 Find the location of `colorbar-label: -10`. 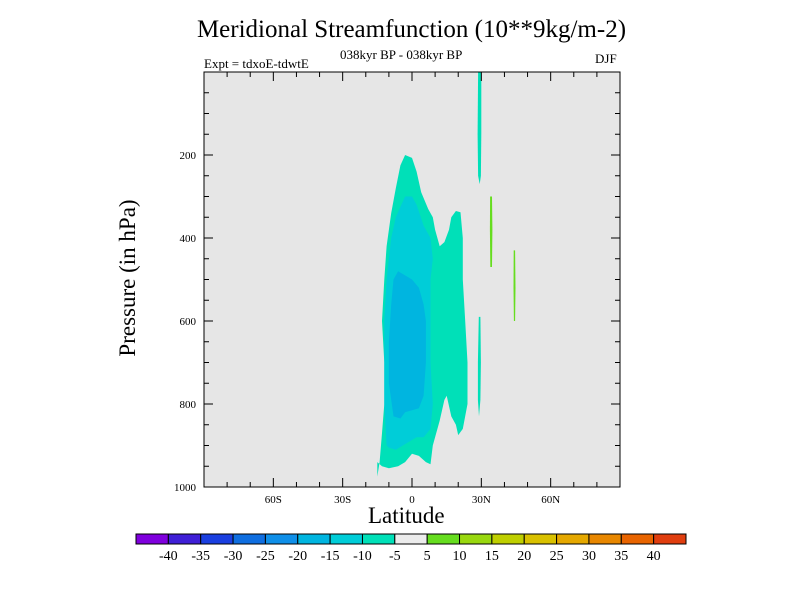

colorbar-label: -10 is located at coordinates (362, 556).